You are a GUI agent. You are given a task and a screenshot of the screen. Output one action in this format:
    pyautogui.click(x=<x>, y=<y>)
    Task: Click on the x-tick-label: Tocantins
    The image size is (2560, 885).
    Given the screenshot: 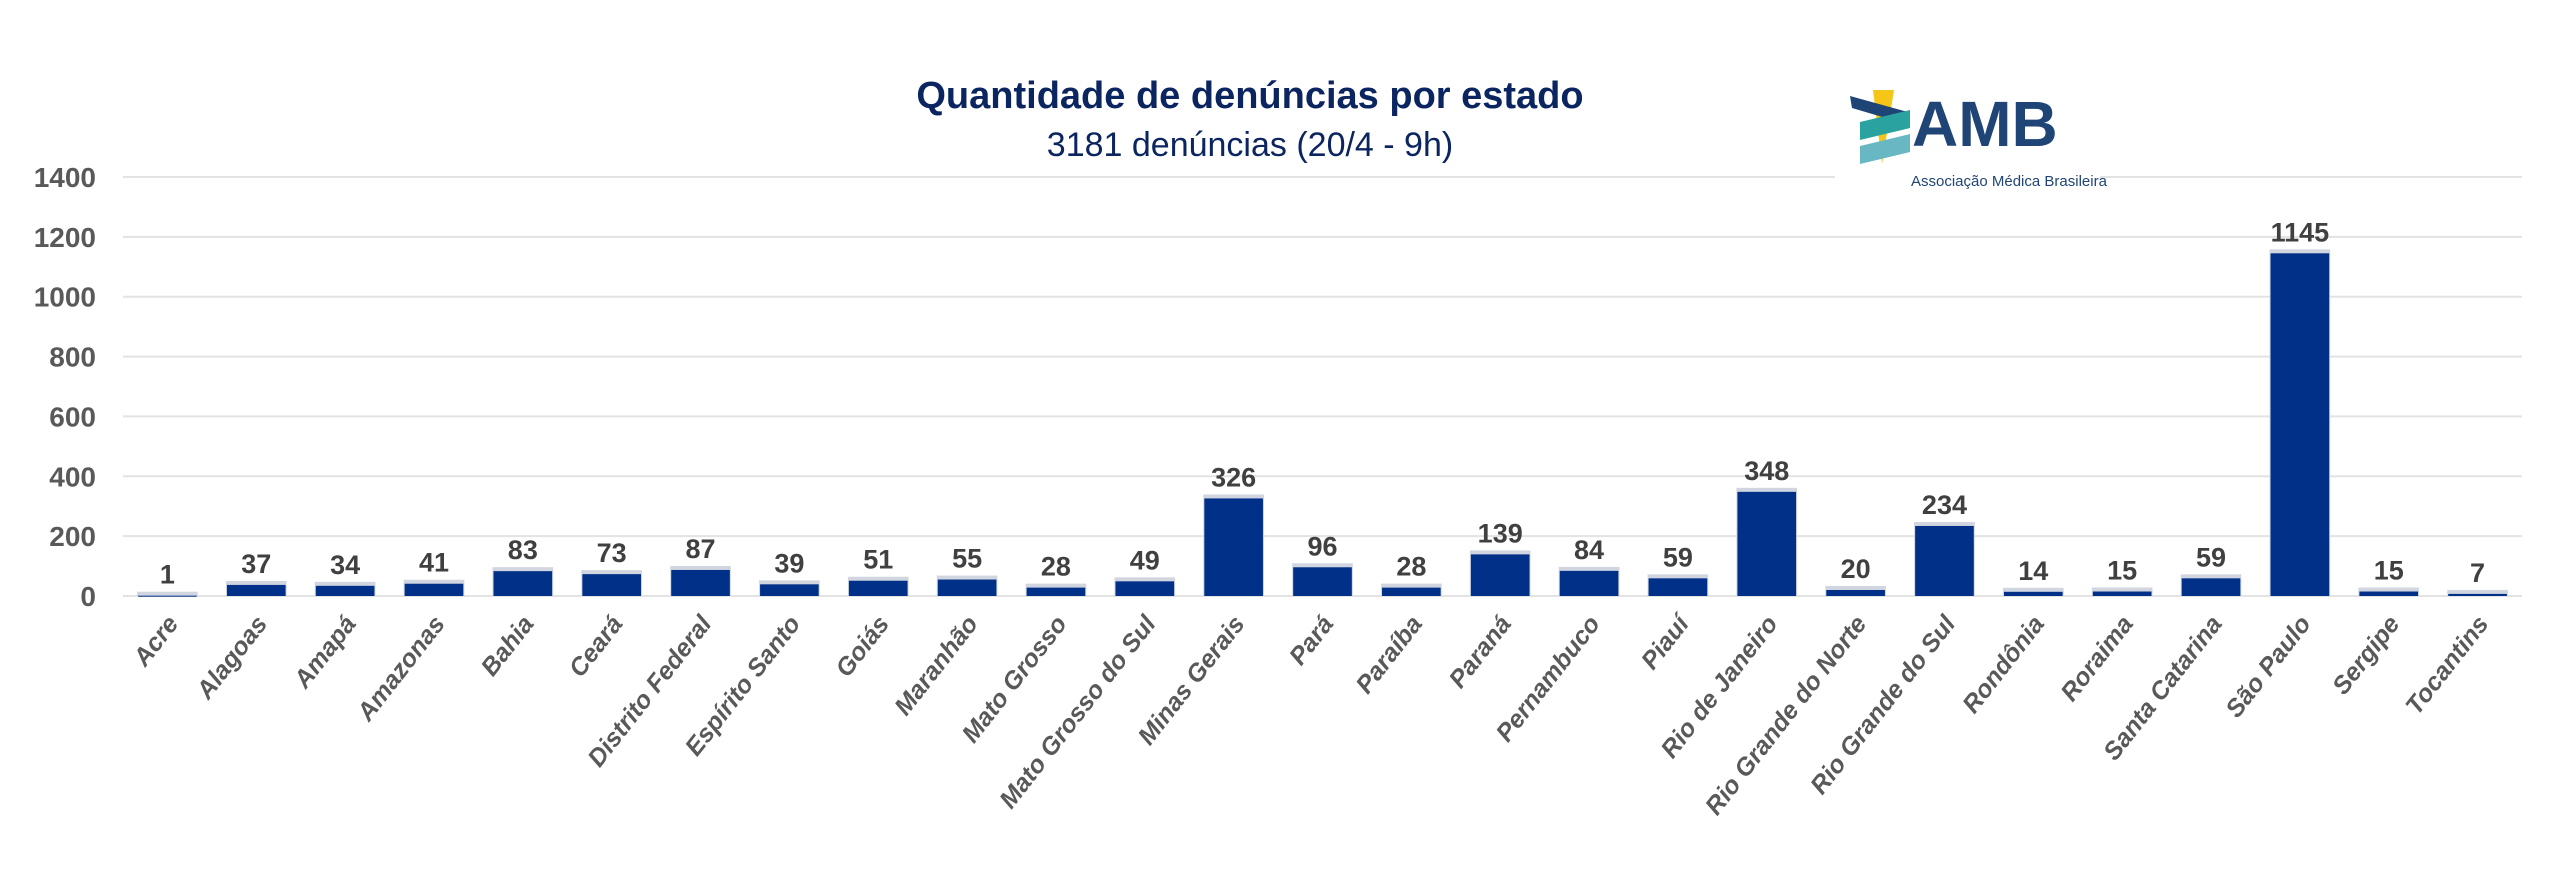 What is the action you would take?
    pyautogui.click(x=2447, y=665)
    